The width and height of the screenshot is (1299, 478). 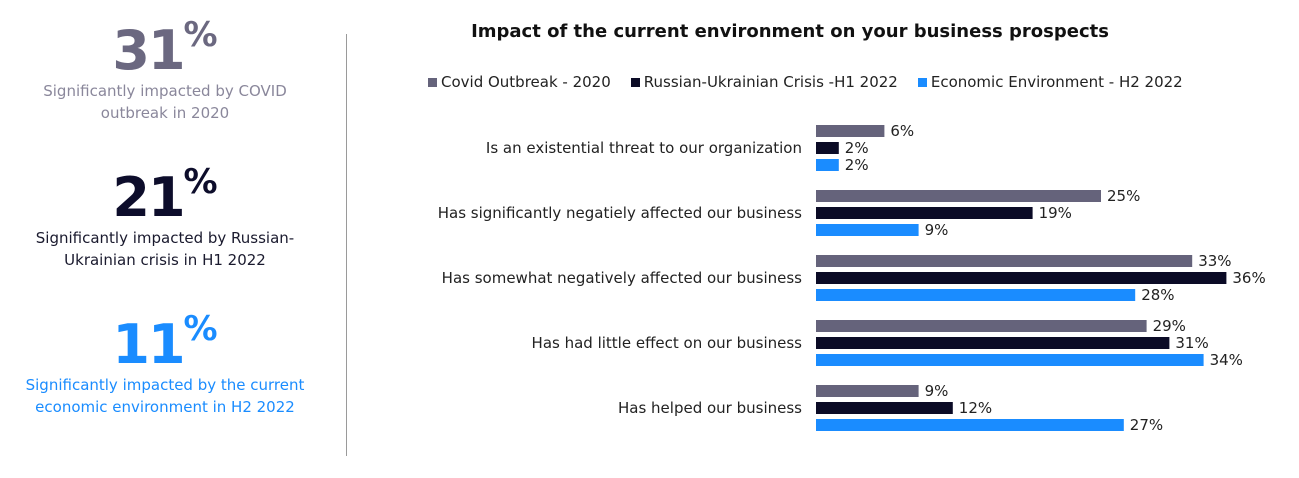 What do you see at coordinates (1123, 196) in the screenshot?
I see `data-label-significant-covid: 25%` at bounding box center [1123, 196].